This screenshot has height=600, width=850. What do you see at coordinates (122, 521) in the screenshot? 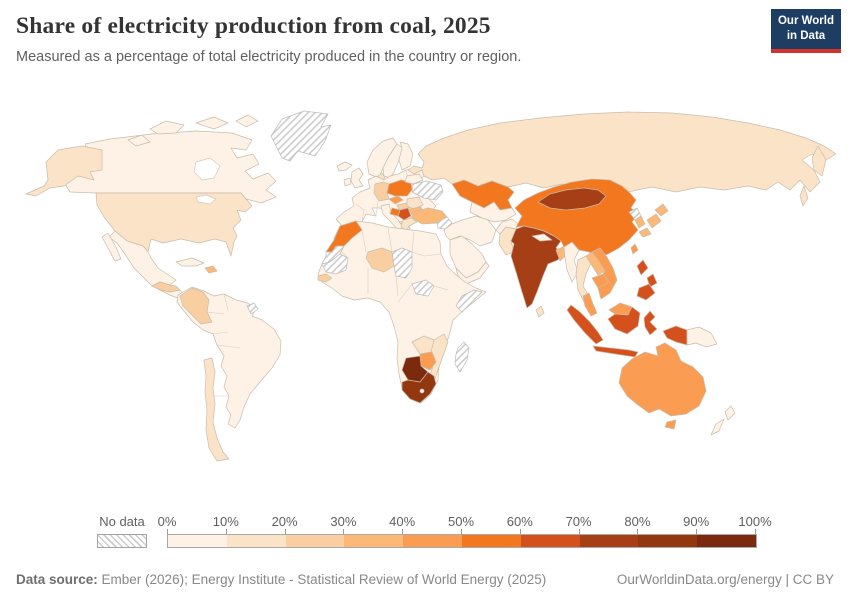
I see `legend-no-data-label: No data` at bounding box center [122, 521].